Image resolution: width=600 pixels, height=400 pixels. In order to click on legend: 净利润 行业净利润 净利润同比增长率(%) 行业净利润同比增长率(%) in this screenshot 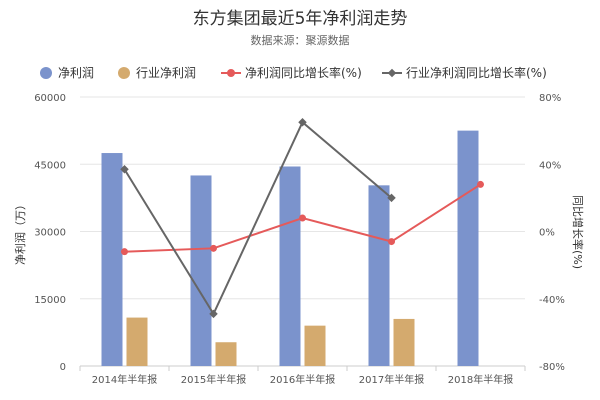, I will do `click(293, 72)`.